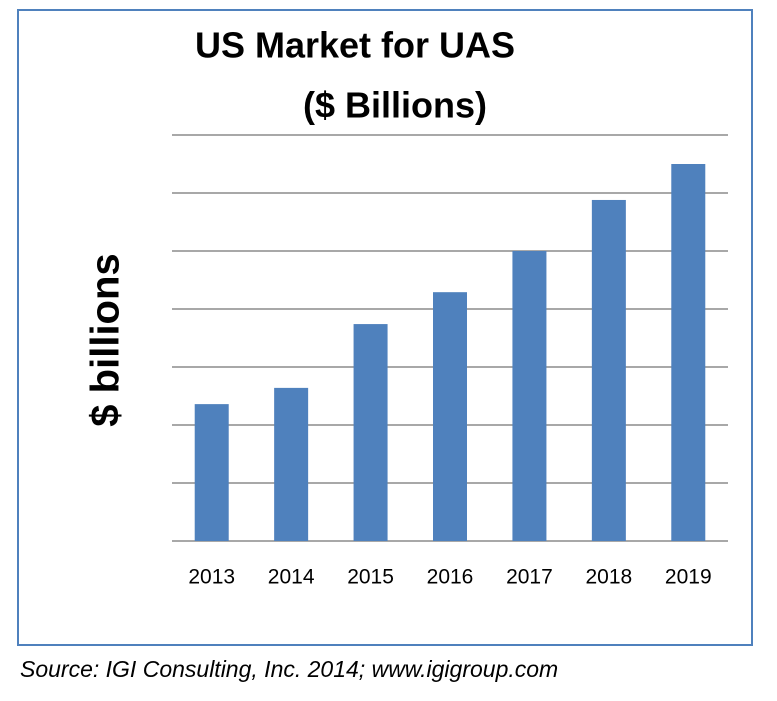  Describe the element at coordinates (608, 577) in the screenshot. I see `x-tick-label: 2018` at that location.